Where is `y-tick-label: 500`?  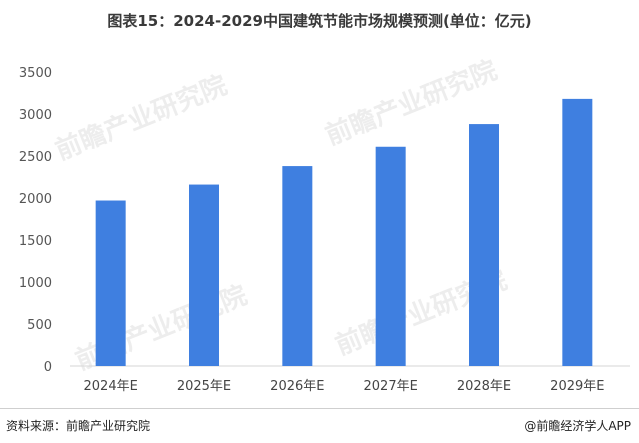
y-tick-label: 500 is located at coordinates (39, 325).